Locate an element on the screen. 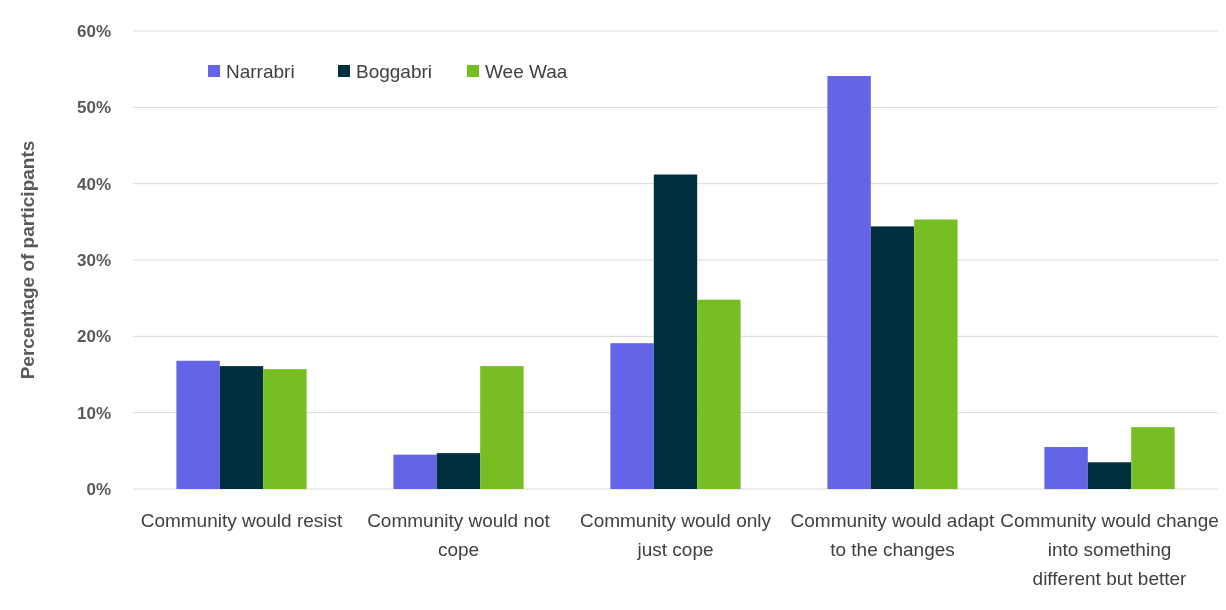 The image size is (1226, 610). y-tick-label: 0% is located at coordinates (98, 489).